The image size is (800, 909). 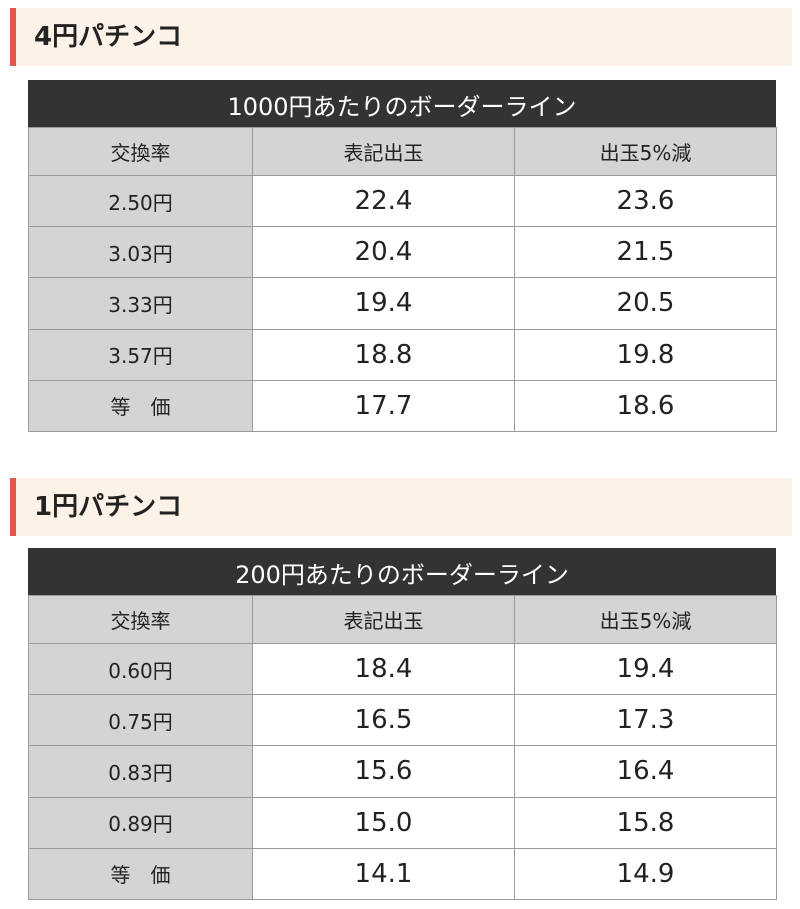 I want to click on table-cell: 15.0, so click(x=383, y=822).